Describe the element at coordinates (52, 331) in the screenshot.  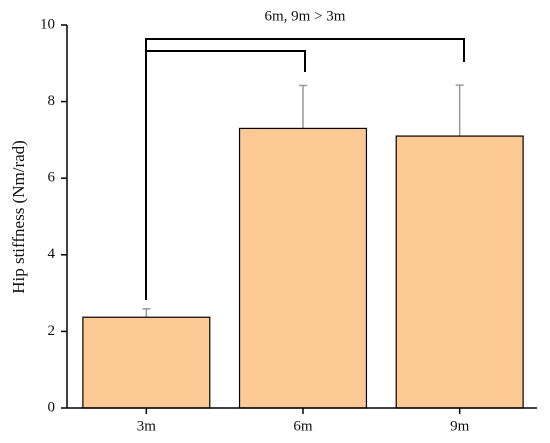
I see `y-tick-label: 2` at that location.